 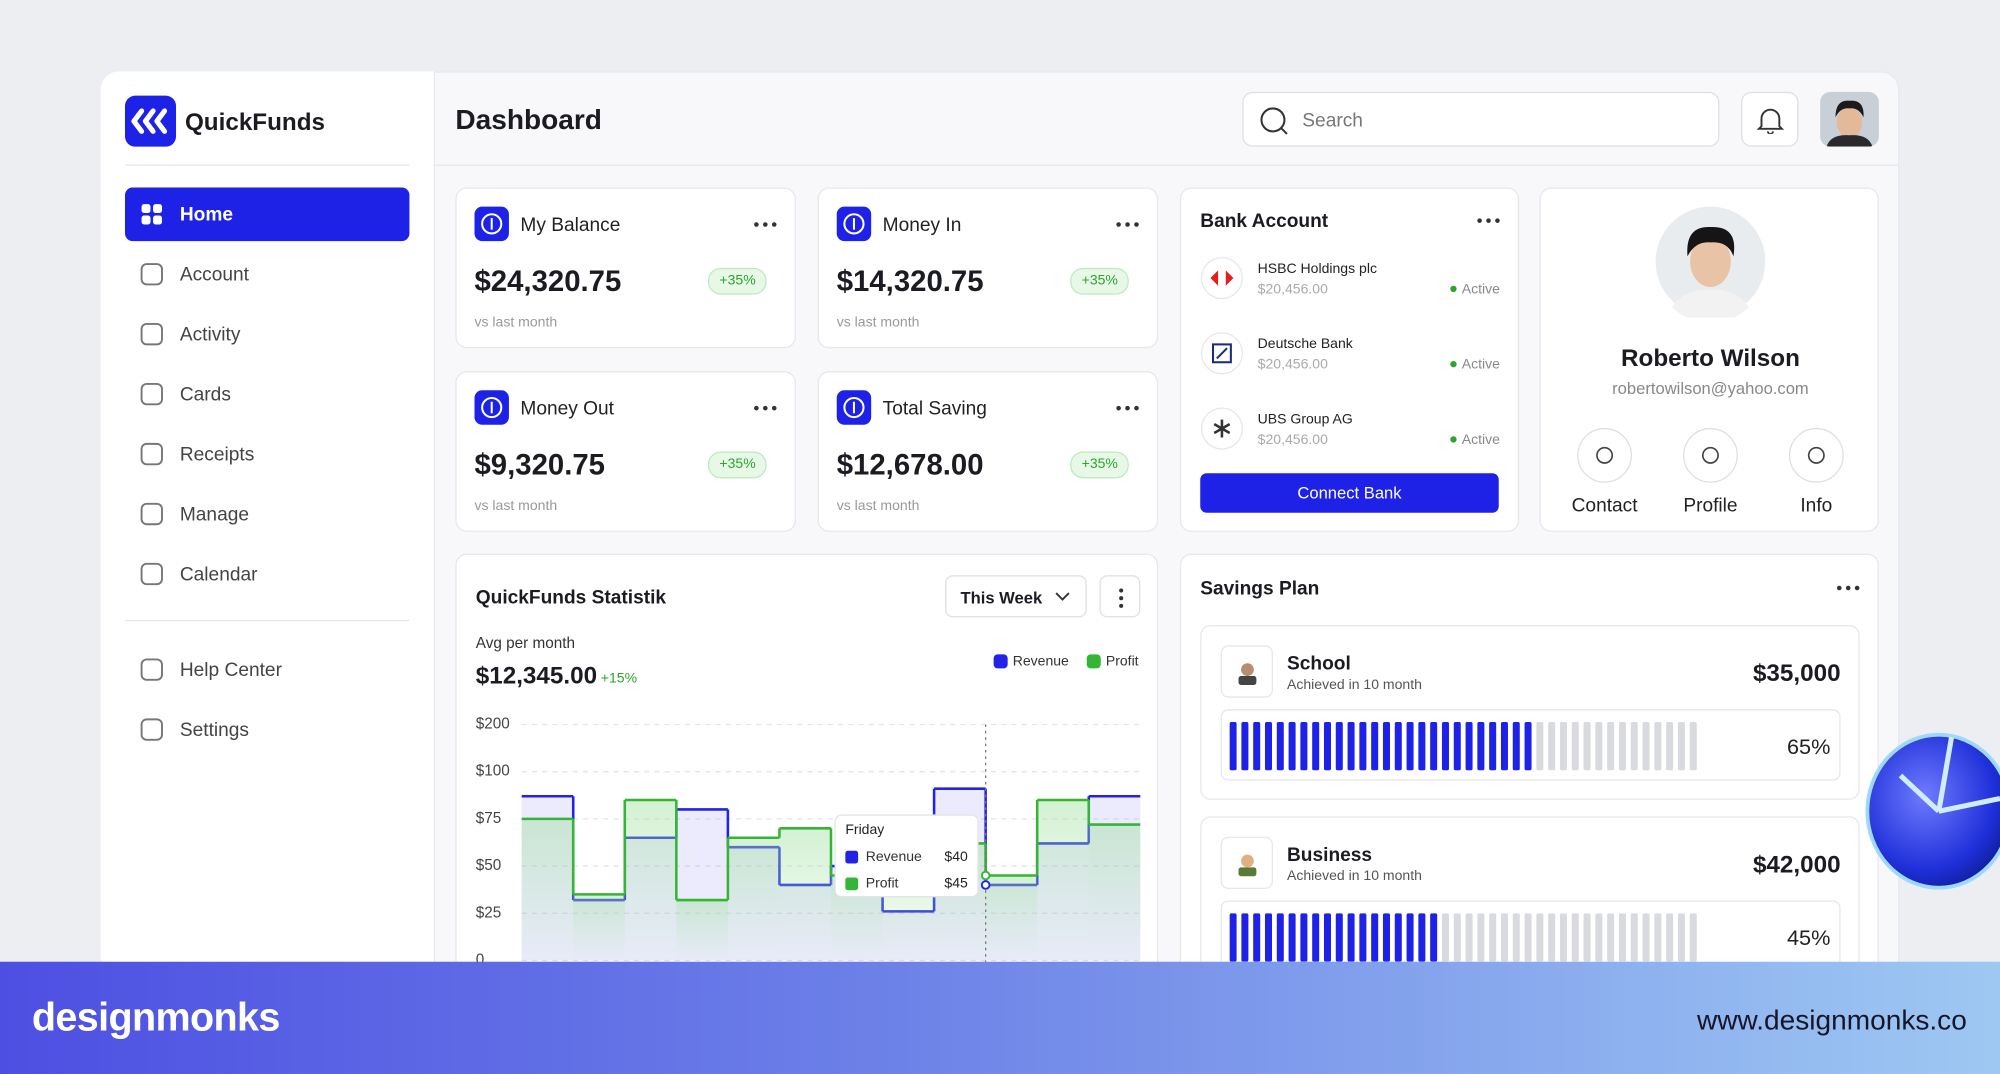 I want to click on period-dropdown: This Week, so click(x=1016, y=596).